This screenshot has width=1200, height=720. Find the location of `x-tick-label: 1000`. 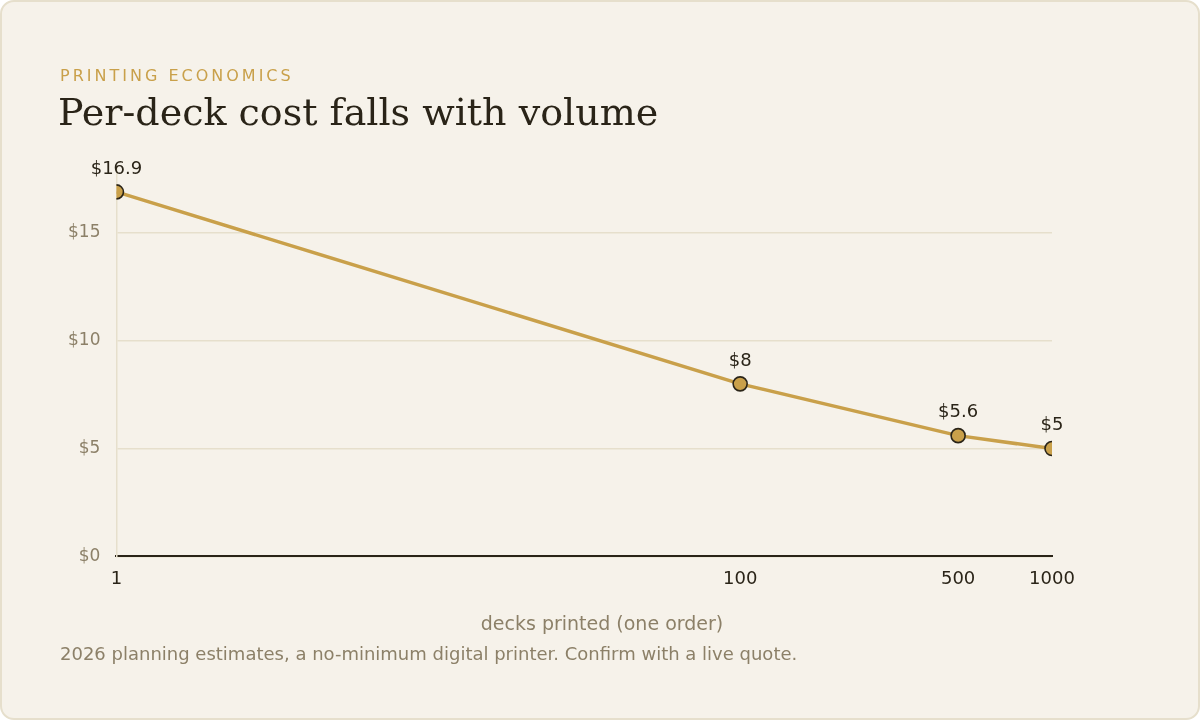

x-tick-label: 1000 is located at coordinates (1052, 577).